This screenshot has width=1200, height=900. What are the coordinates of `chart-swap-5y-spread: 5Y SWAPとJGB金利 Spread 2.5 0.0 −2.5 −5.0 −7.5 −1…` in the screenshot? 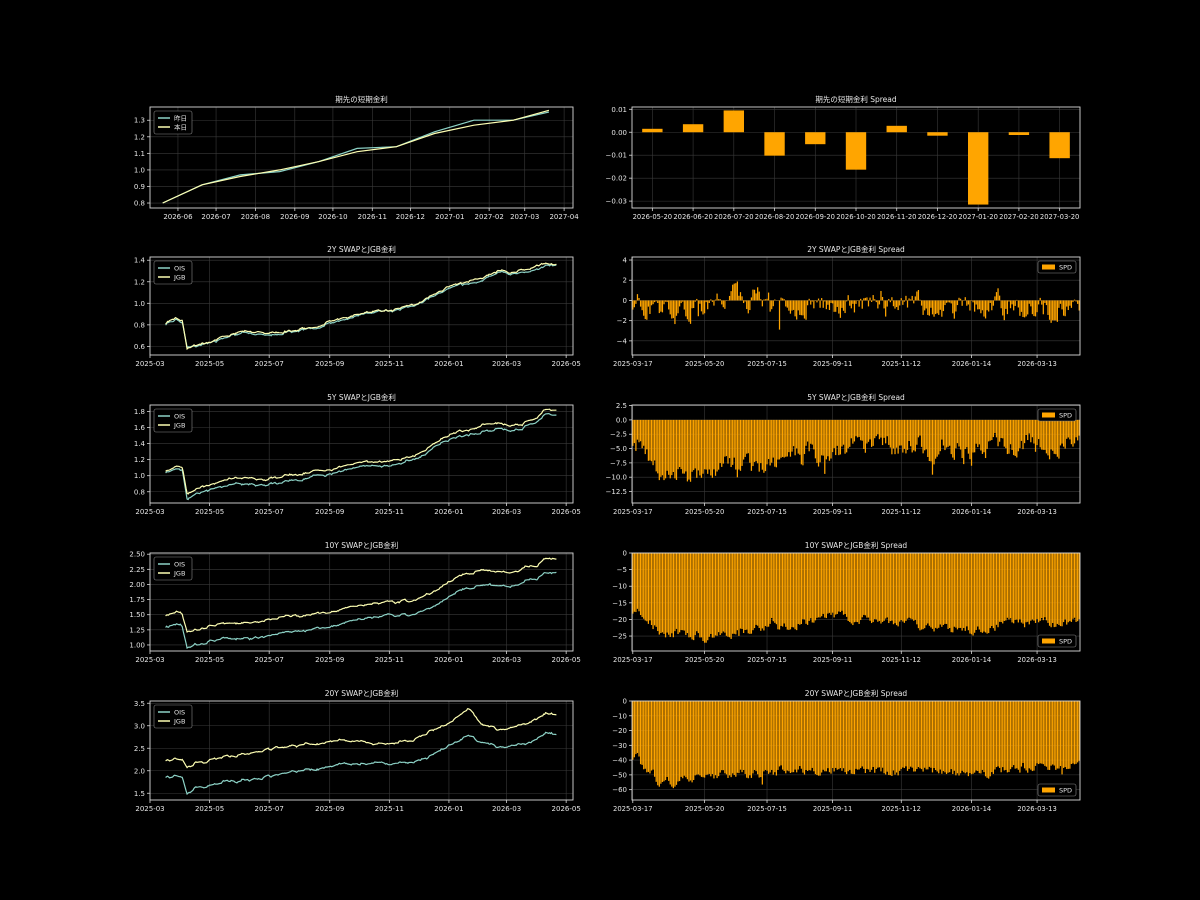 It's located at (843, 454).